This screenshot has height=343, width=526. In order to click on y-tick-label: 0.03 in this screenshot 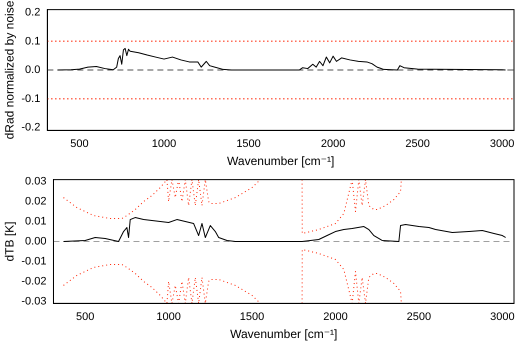, I will do `click(35, 182)`.